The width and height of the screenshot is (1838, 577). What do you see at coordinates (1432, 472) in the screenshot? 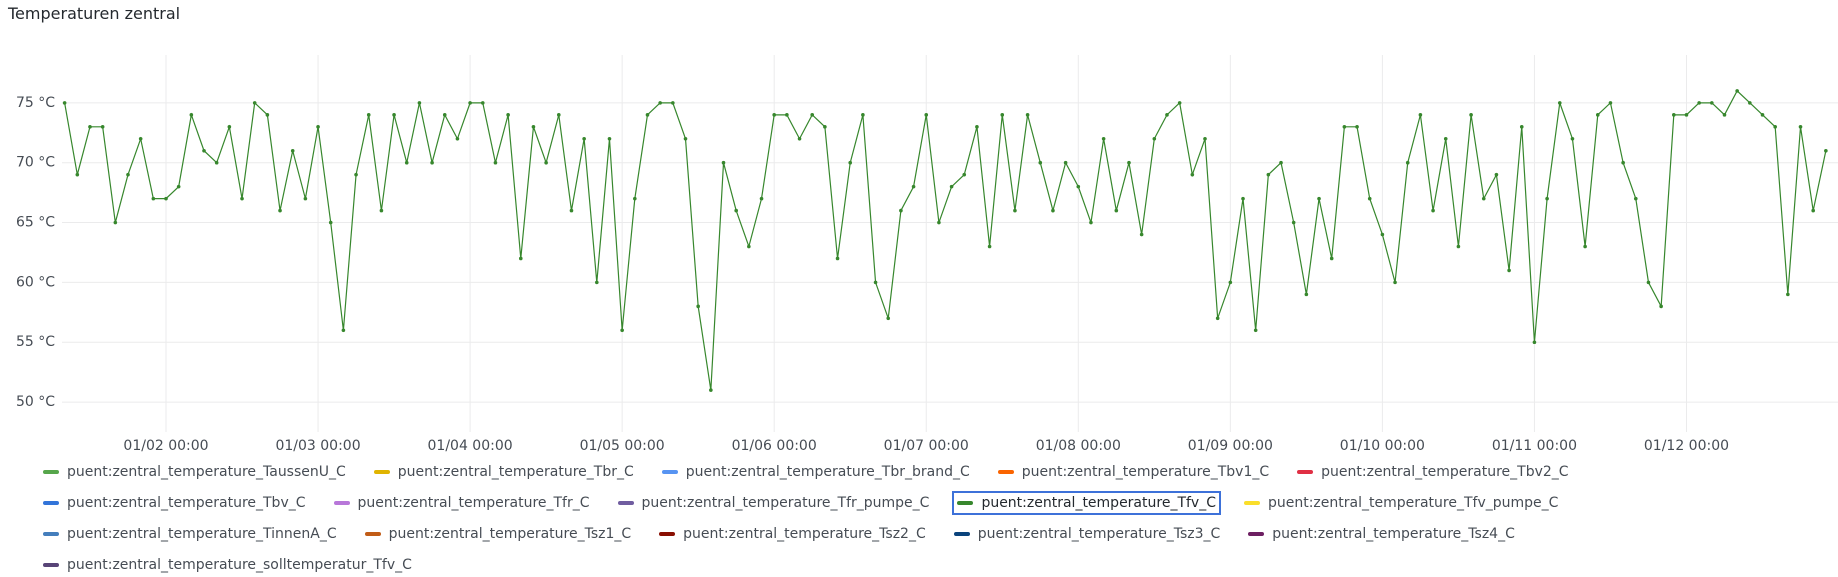
I see `legend-item: puent:zentral_temperature_Tbv2_C` at bounding box center [1432, 472].